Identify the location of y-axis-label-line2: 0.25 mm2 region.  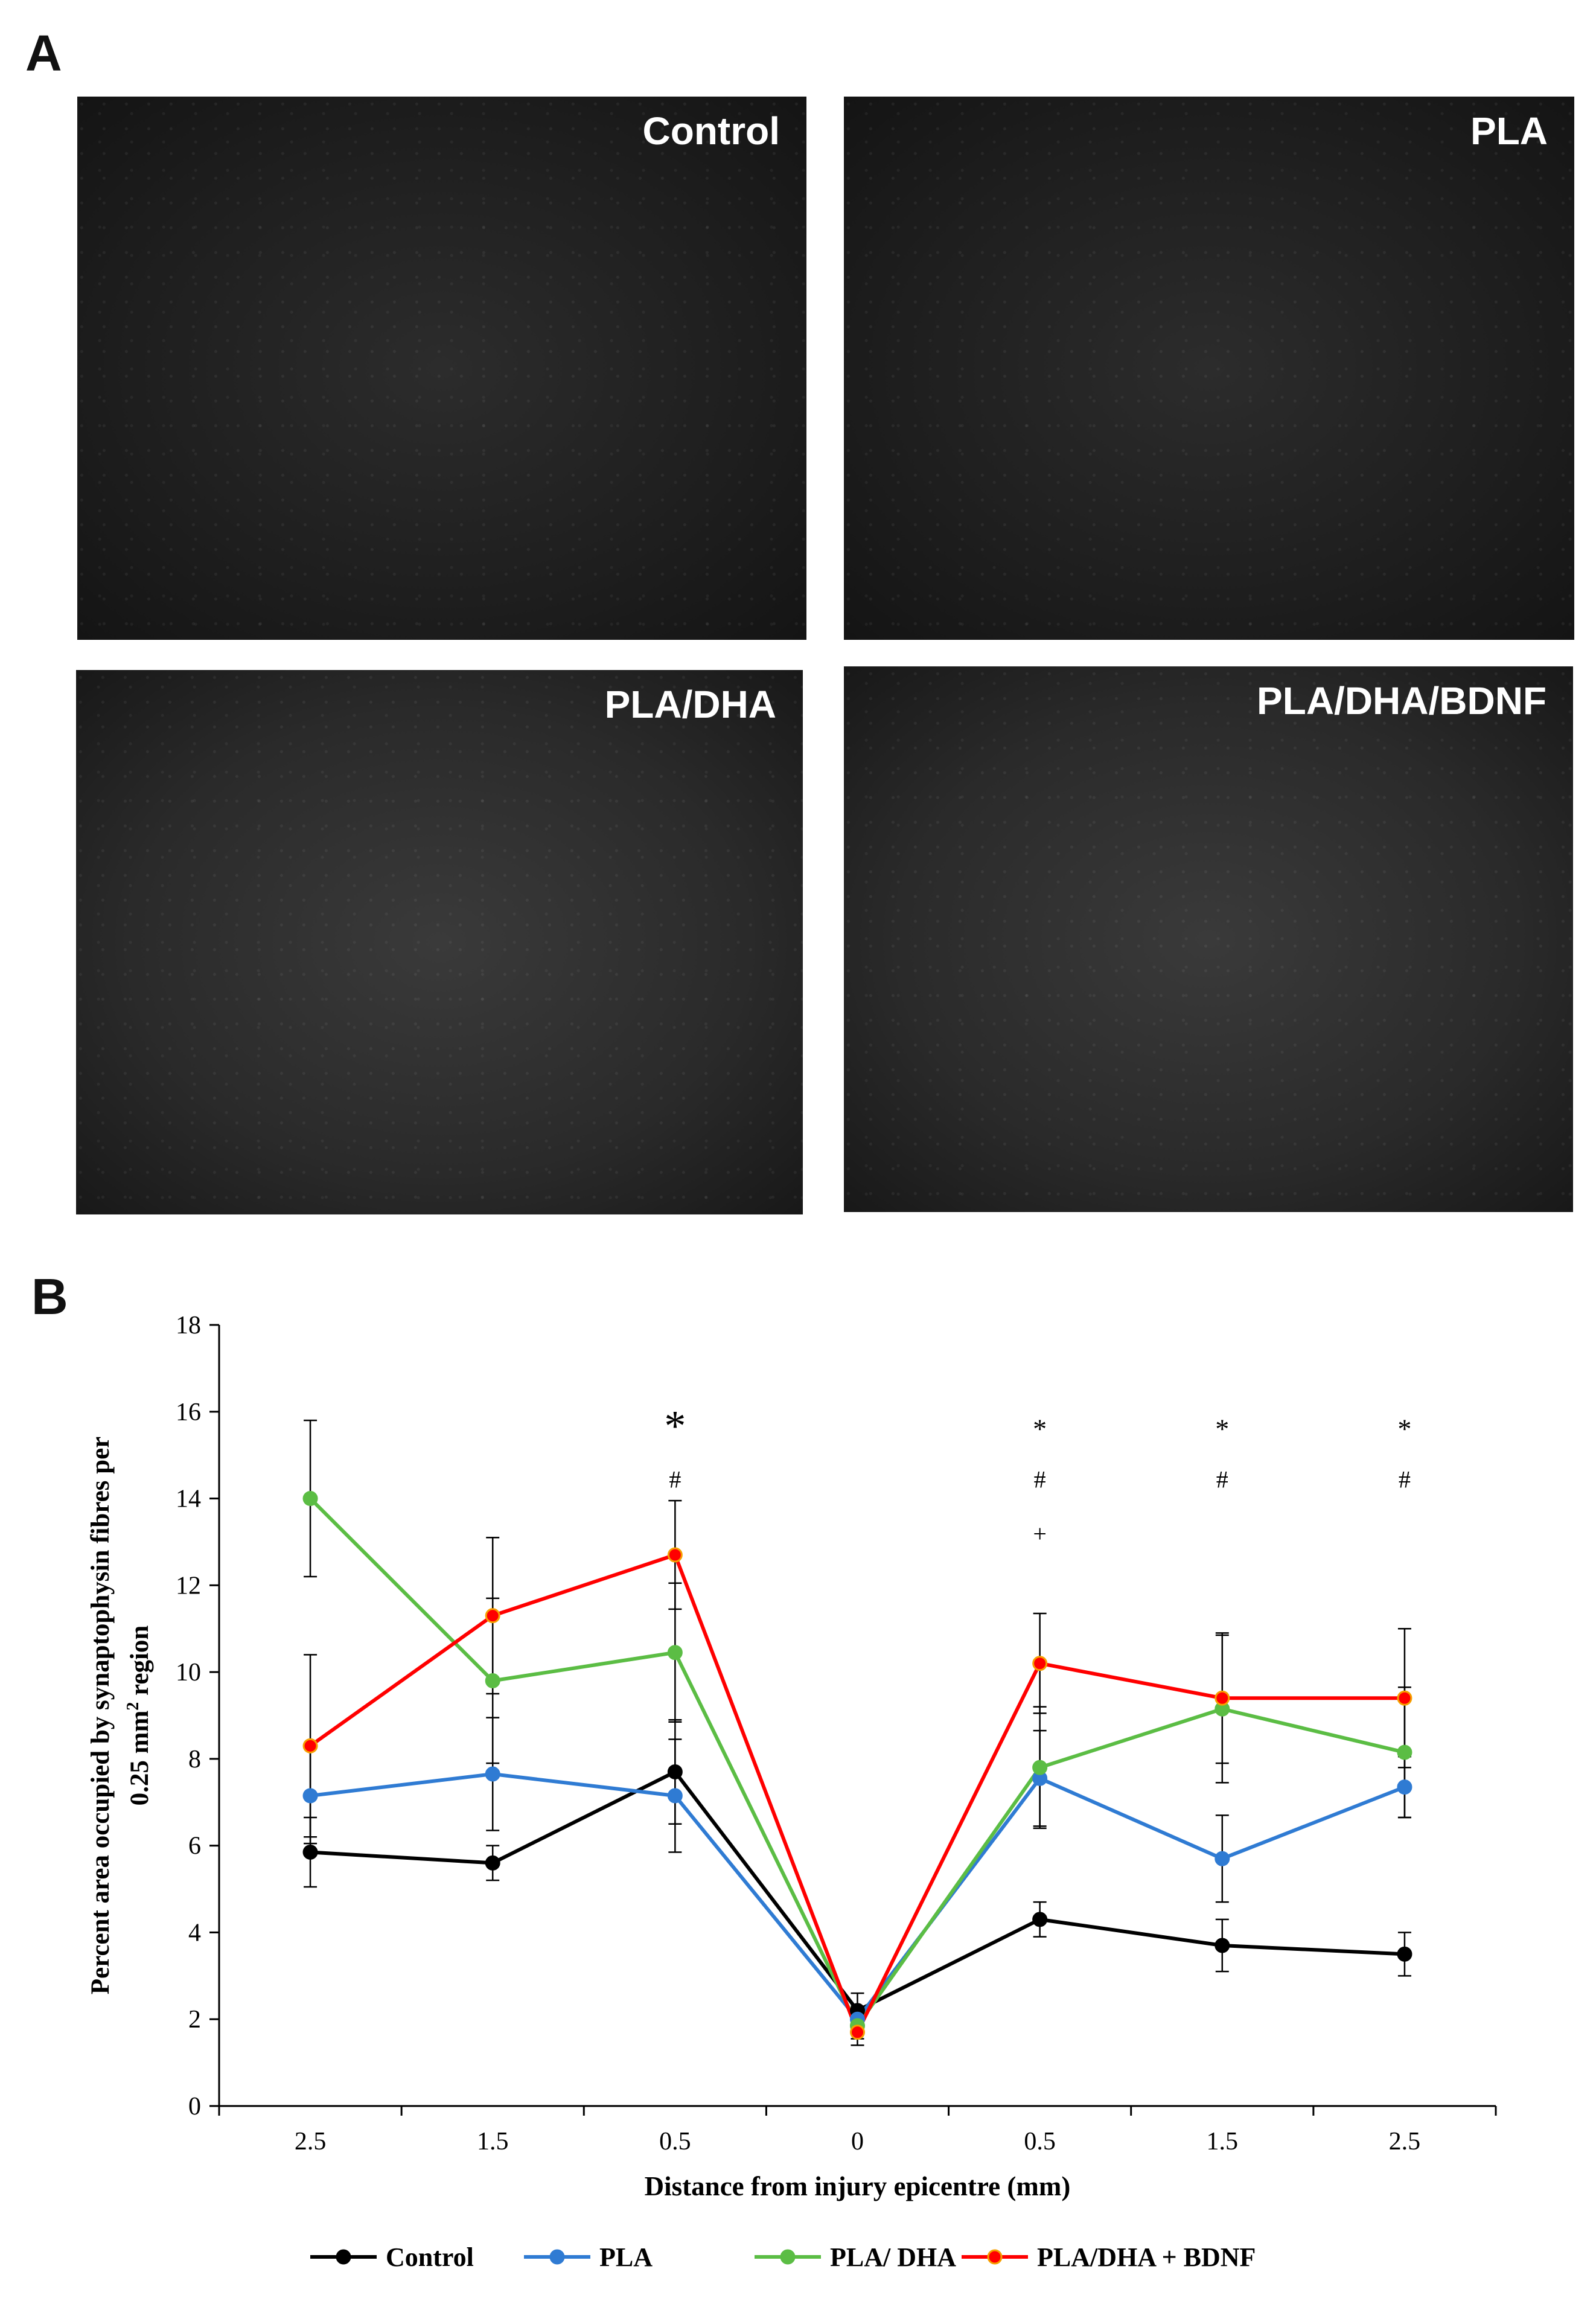
(139, 1716).